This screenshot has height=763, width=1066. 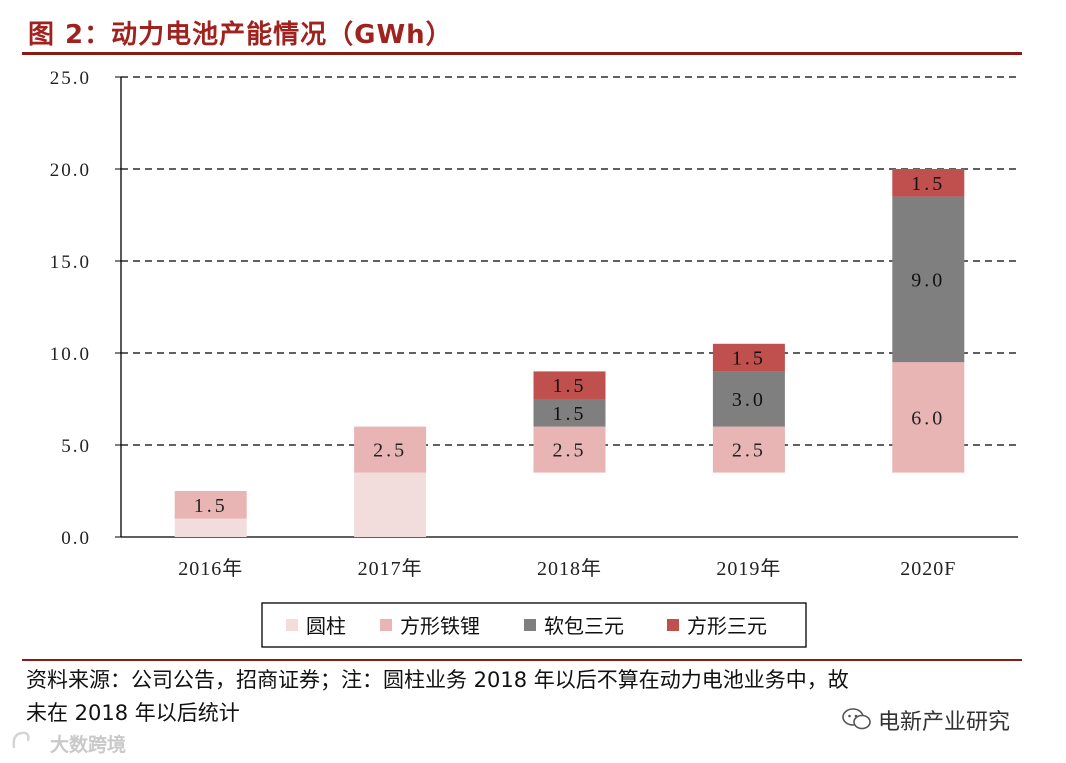 What do you see at coordinates (522, 660) in the screenshot?
I see `footnote-rule` at bounding box center [522, 660].